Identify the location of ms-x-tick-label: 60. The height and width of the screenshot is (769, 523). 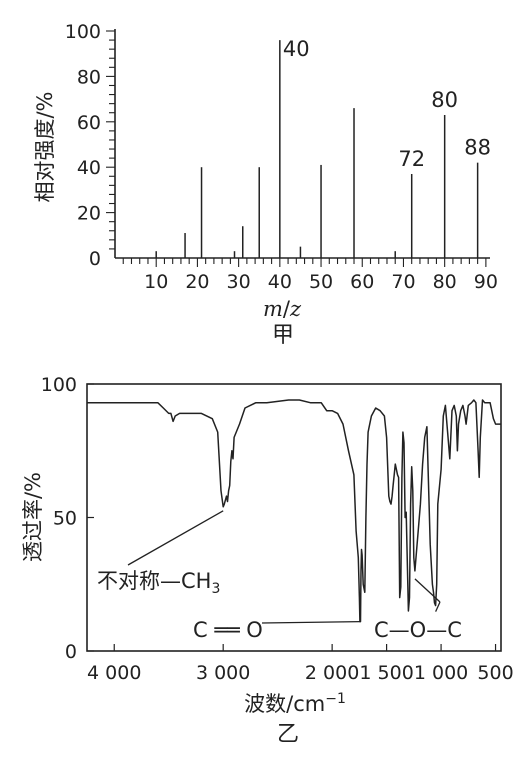
(362, 282).